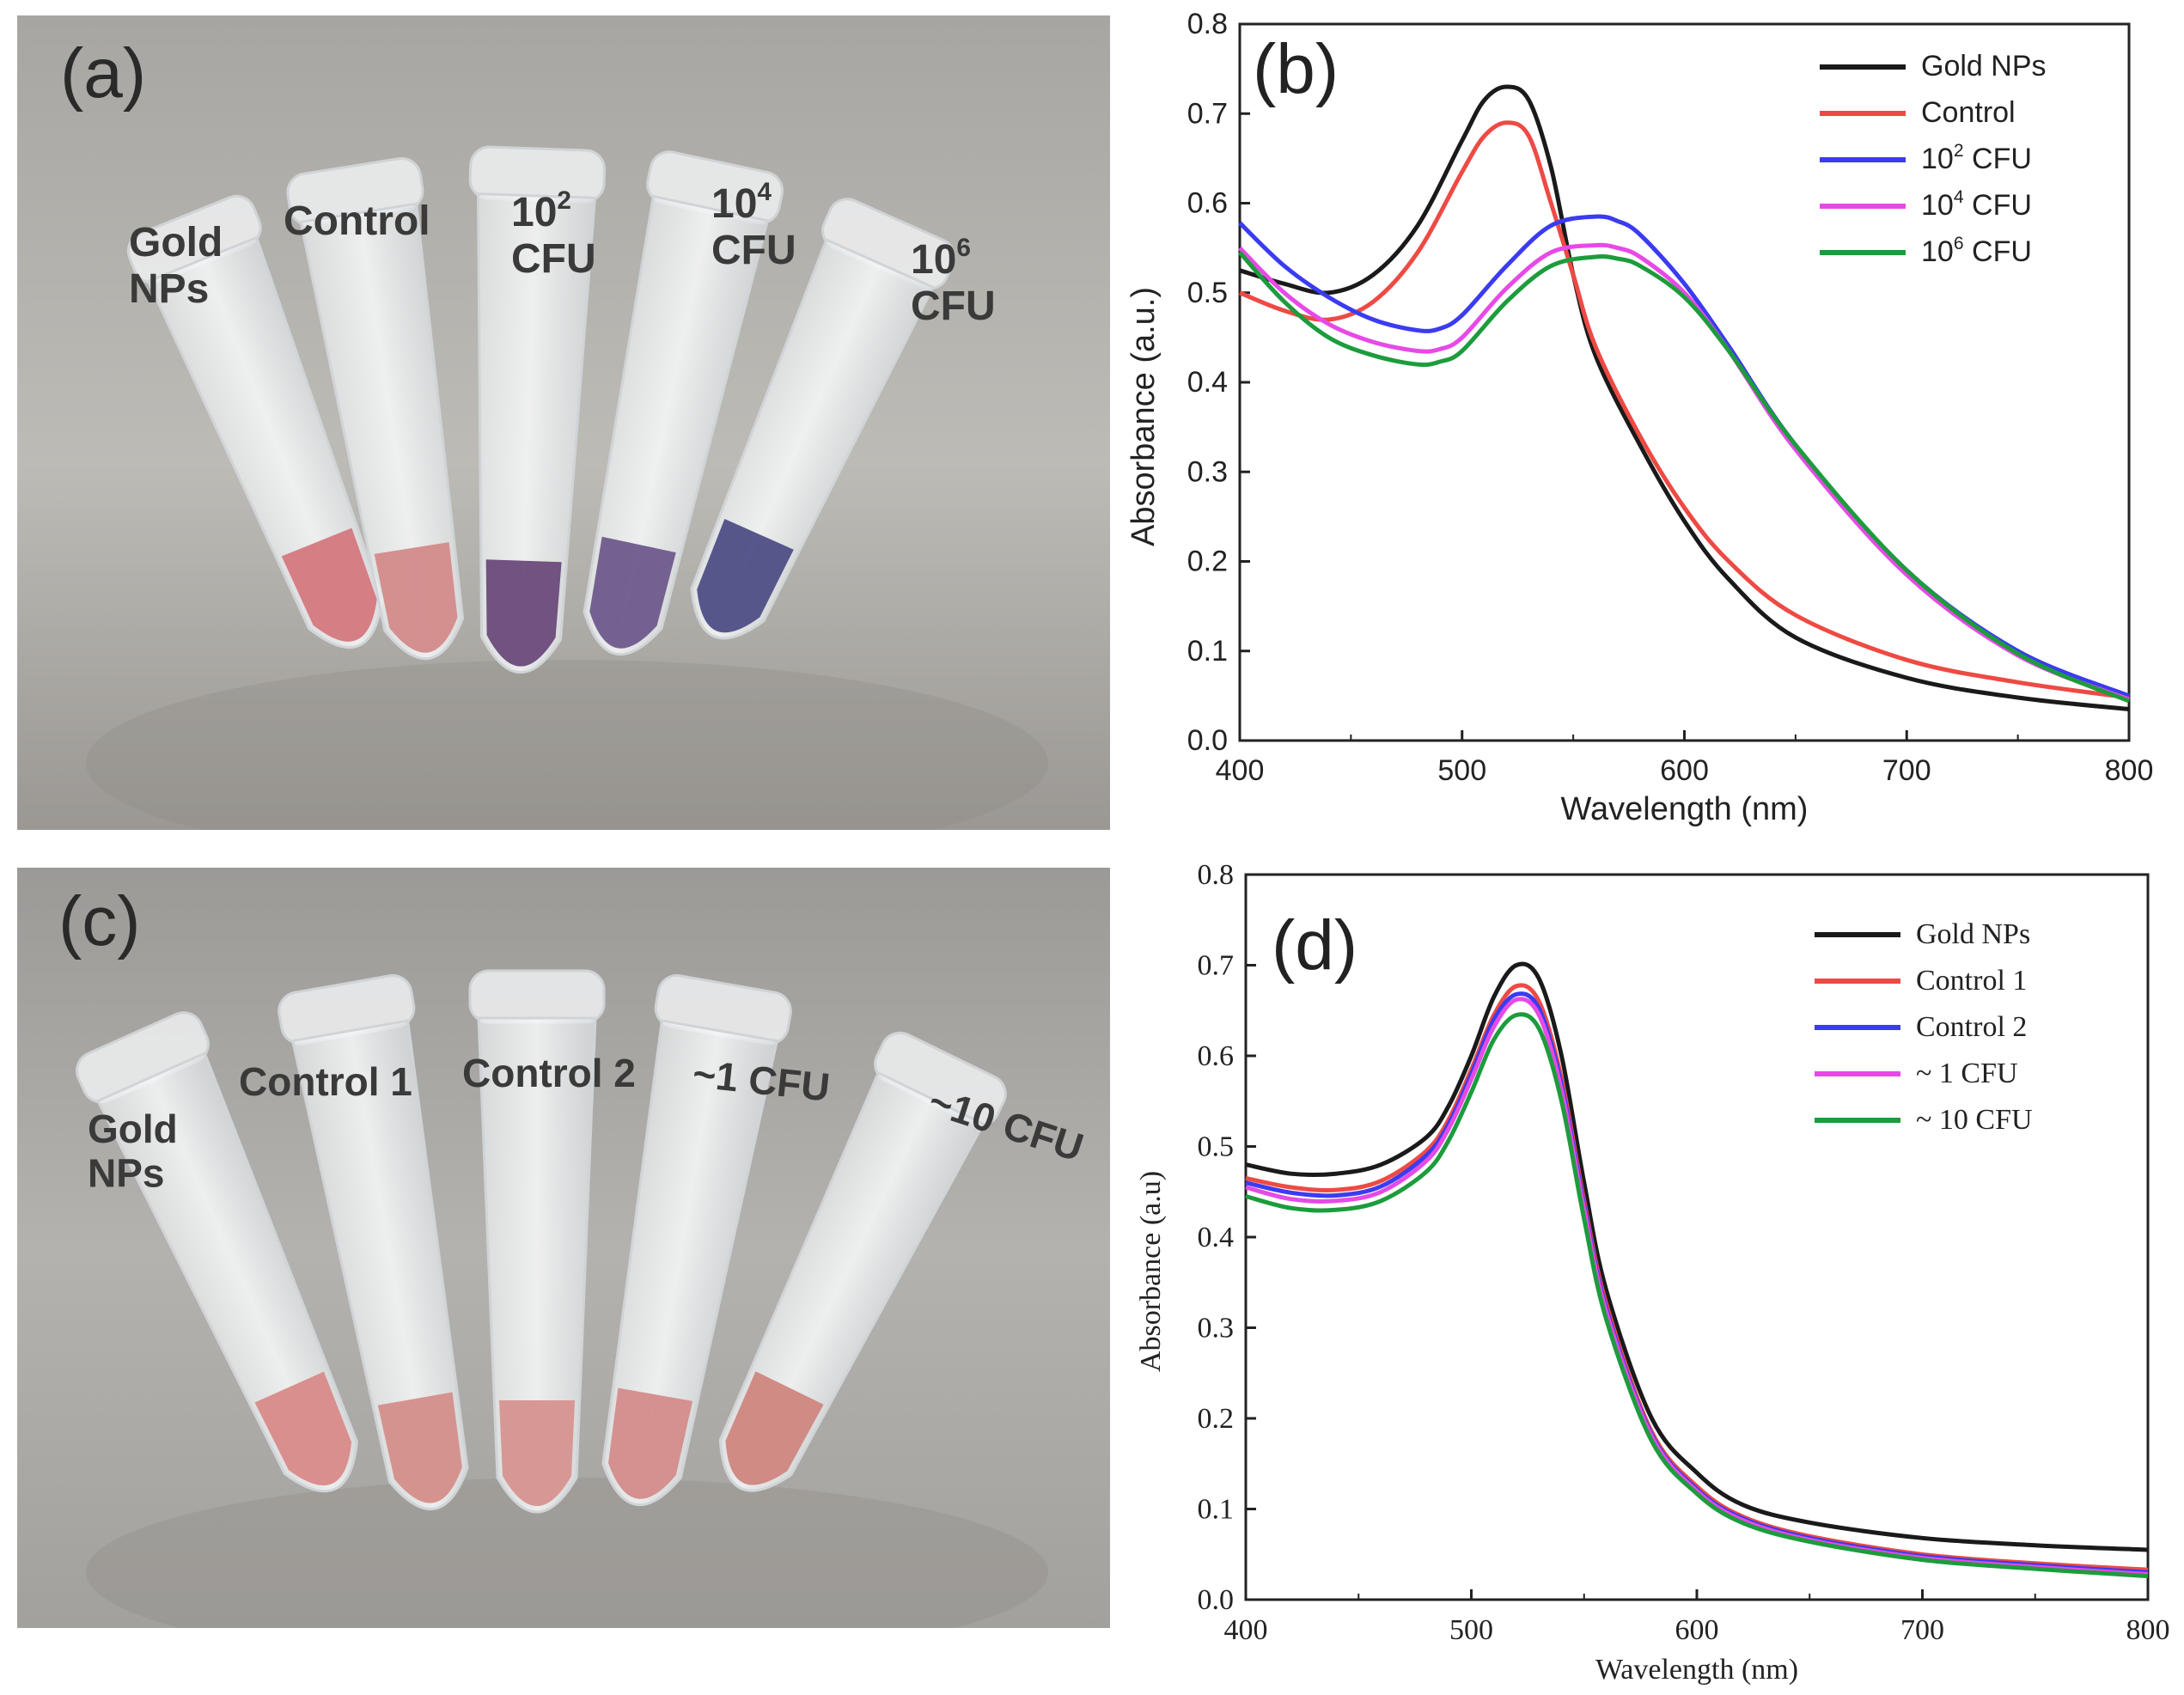  Describe the element at coordinates (1217, 1510) in the screenshot. I see `y-tick-label: 0.1` at that location.